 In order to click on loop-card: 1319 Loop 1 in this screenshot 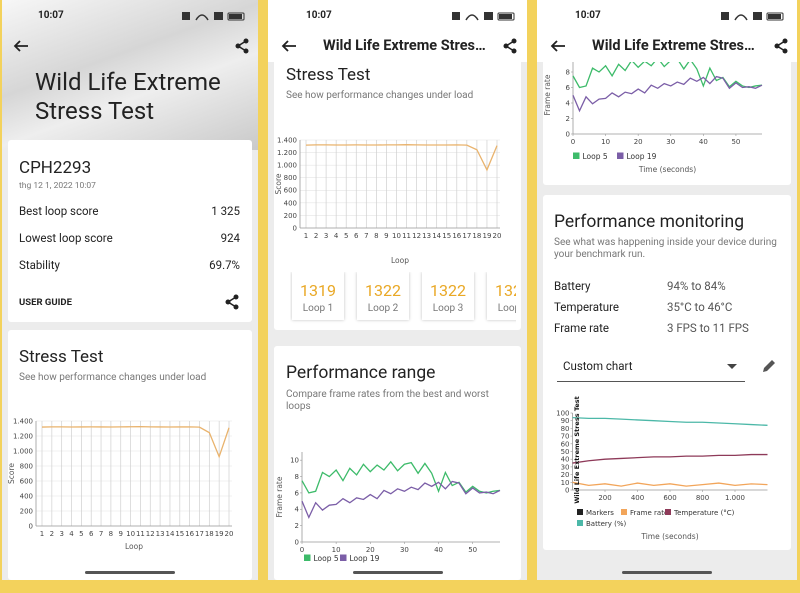, I will do `click(318, 296)`.